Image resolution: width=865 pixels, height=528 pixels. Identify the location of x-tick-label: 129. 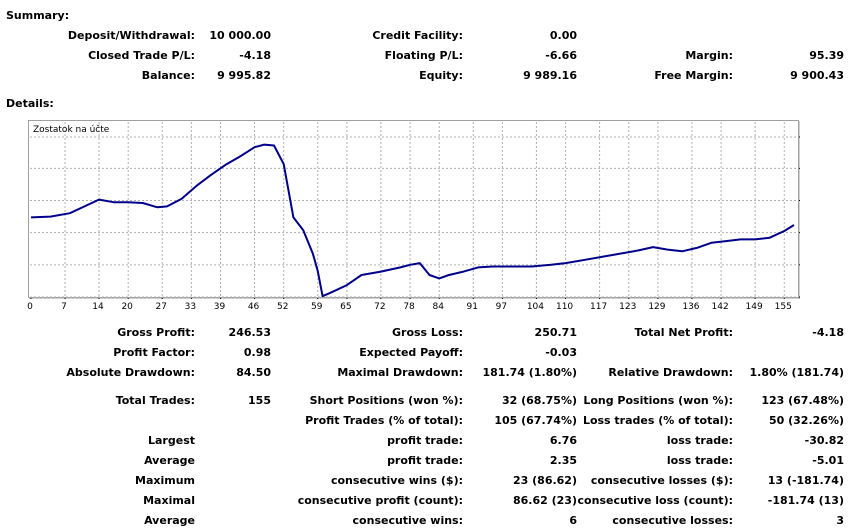
(657, 307).